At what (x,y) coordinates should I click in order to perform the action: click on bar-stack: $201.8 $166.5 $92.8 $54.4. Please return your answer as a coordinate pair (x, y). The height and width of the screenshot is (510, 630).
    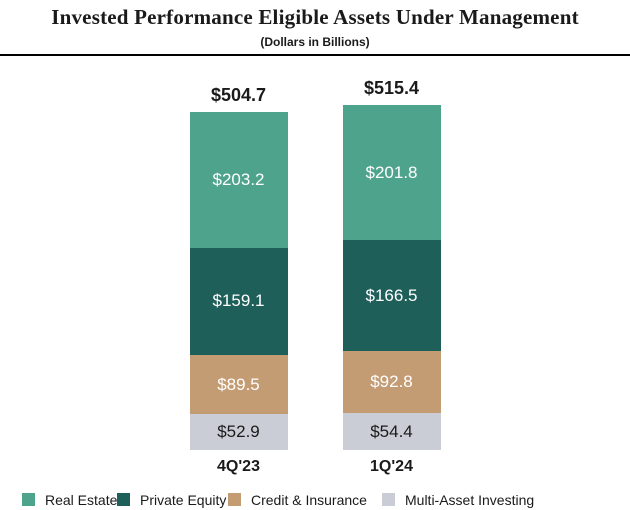
    Looking at the image, I should click on (391, 277).